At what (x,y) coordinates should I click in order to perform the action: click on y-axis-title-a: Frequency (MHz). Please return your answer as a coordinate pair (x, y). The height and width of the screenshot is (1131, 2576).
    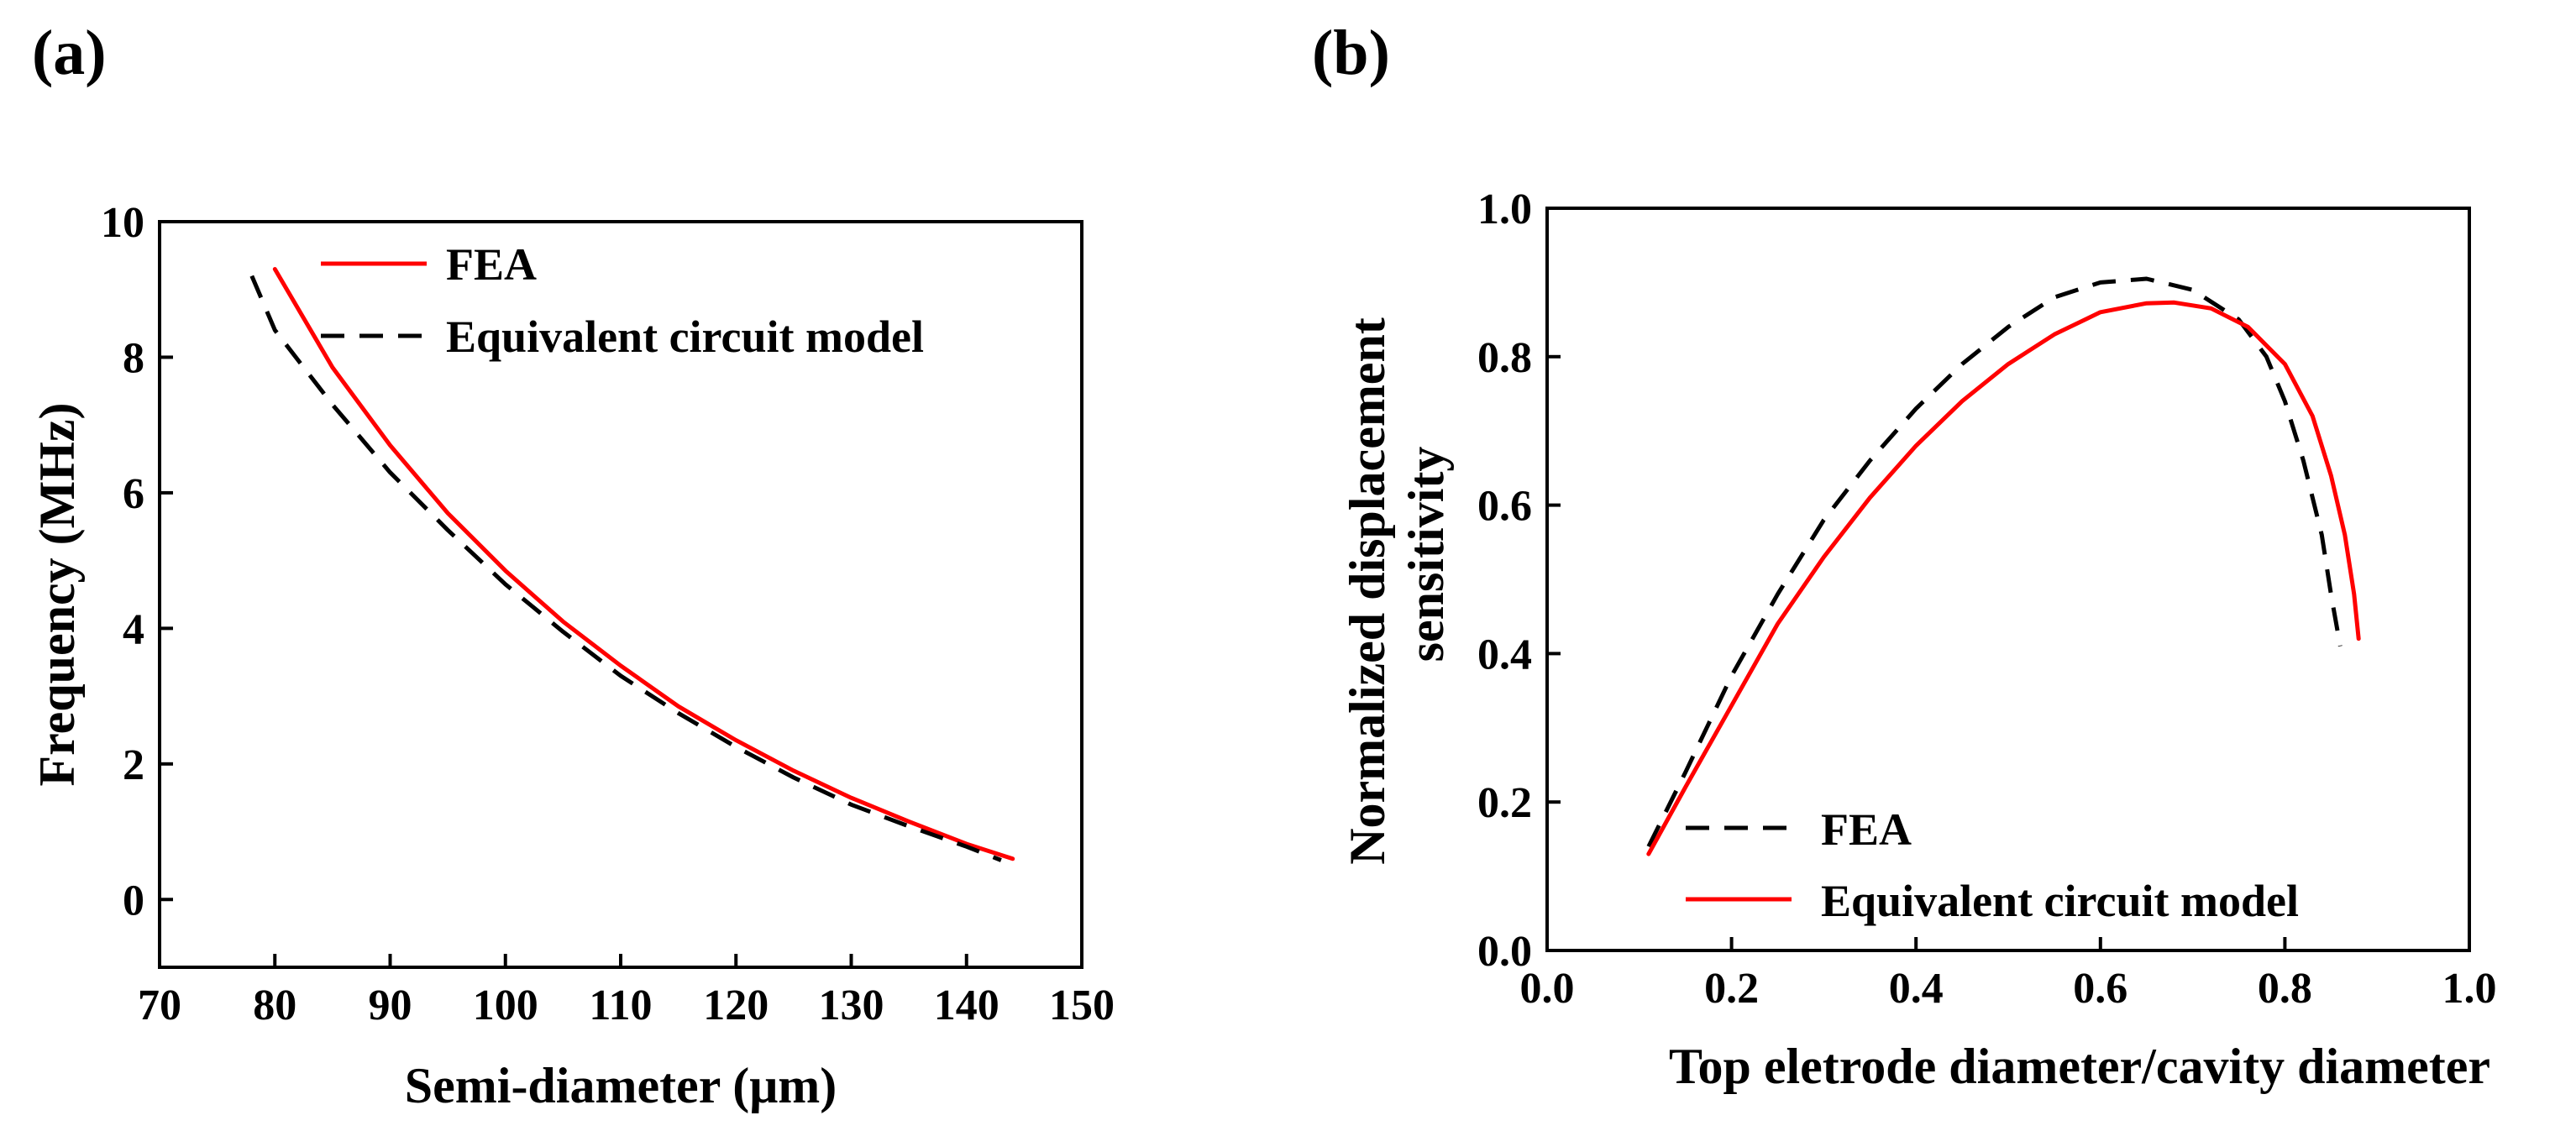
    Looking at the image, I should click on (57, 594).